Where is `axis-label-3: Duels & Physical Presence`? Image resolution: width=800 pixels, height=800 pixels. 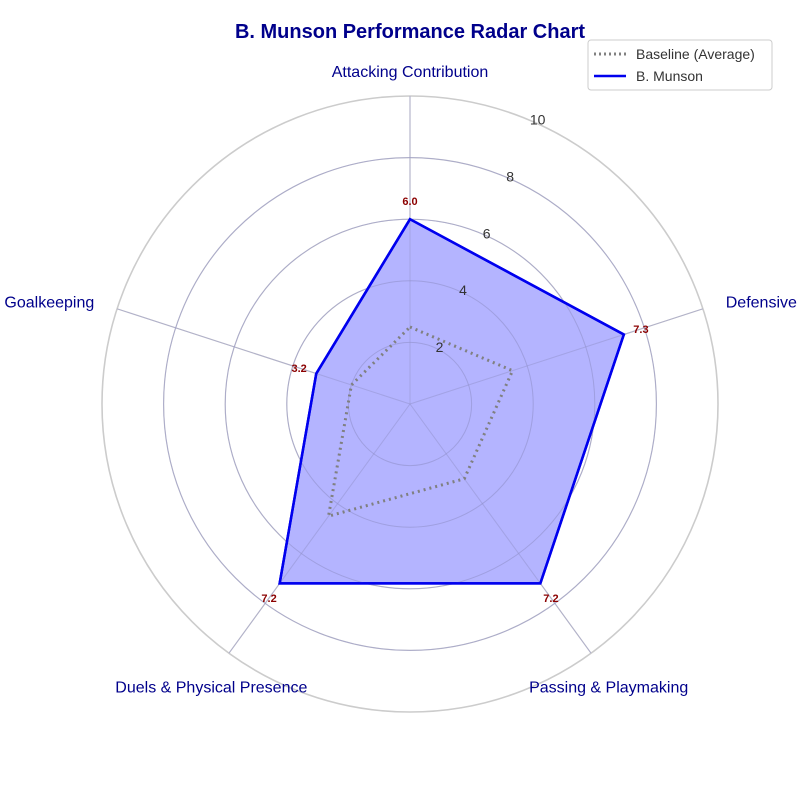 axis-label-3: Duels & Physical Presence is located at coordinates (211, 687).